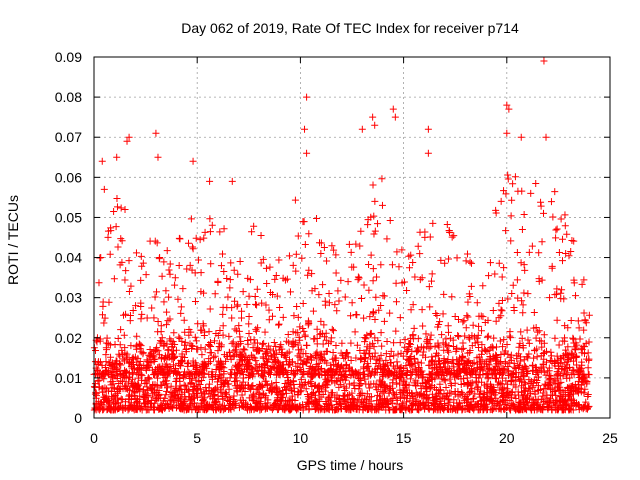 This screenshot has width=640, height=480. I want to click on y-tick-label: 0, so click(78, 418).